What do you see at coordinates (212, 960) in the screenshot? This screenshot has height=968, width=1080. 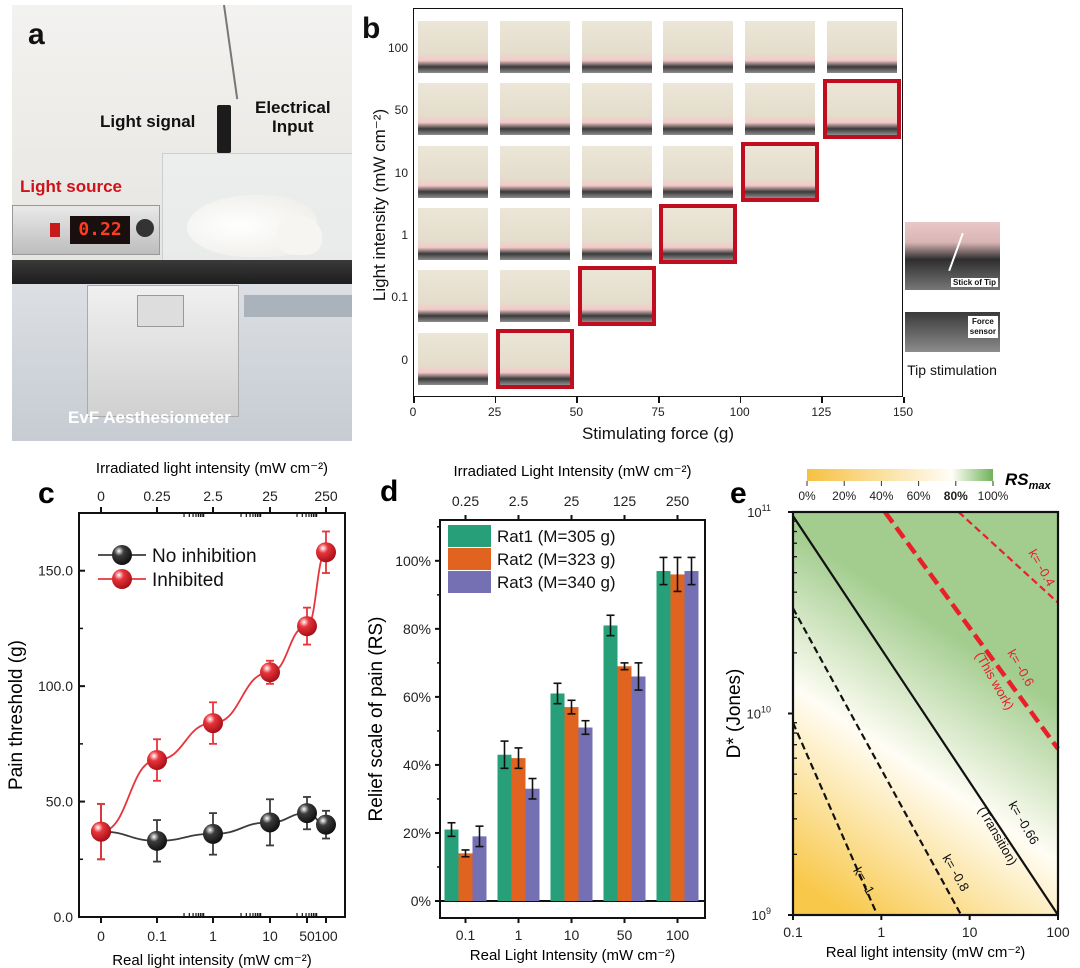 I see `c-x-axis-title: Real light intensity (mW cm⁻²)` at bounding box center [212, 960].